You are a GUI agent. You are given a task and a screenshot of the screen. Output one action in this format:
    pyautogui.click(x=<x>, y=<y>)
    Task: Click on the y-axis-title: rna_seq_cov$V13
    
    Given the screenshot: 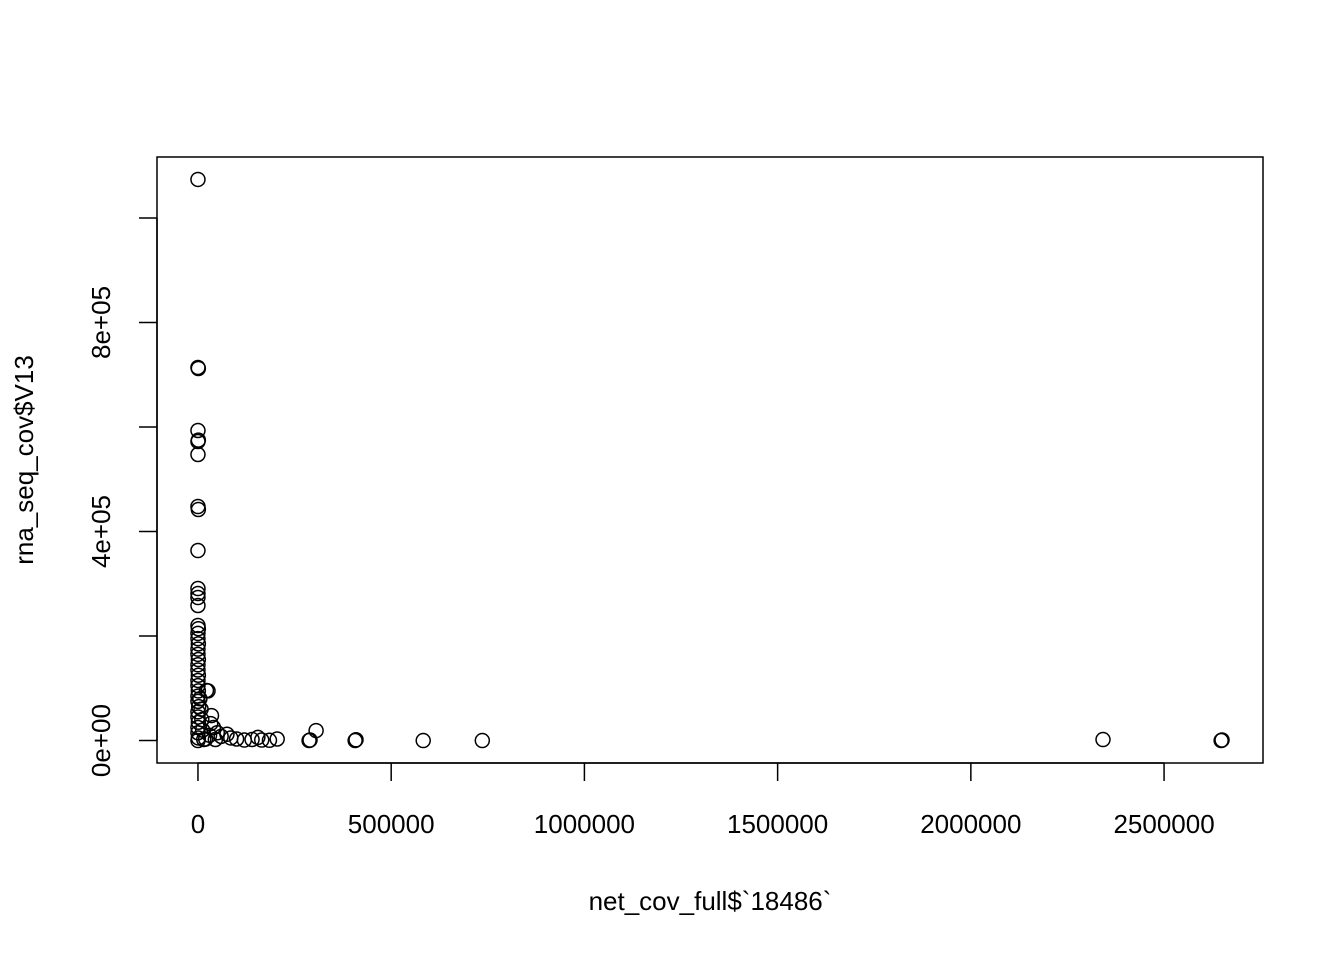 What is the action you would take?
    pyautogui.click(x=24, y=460)
    